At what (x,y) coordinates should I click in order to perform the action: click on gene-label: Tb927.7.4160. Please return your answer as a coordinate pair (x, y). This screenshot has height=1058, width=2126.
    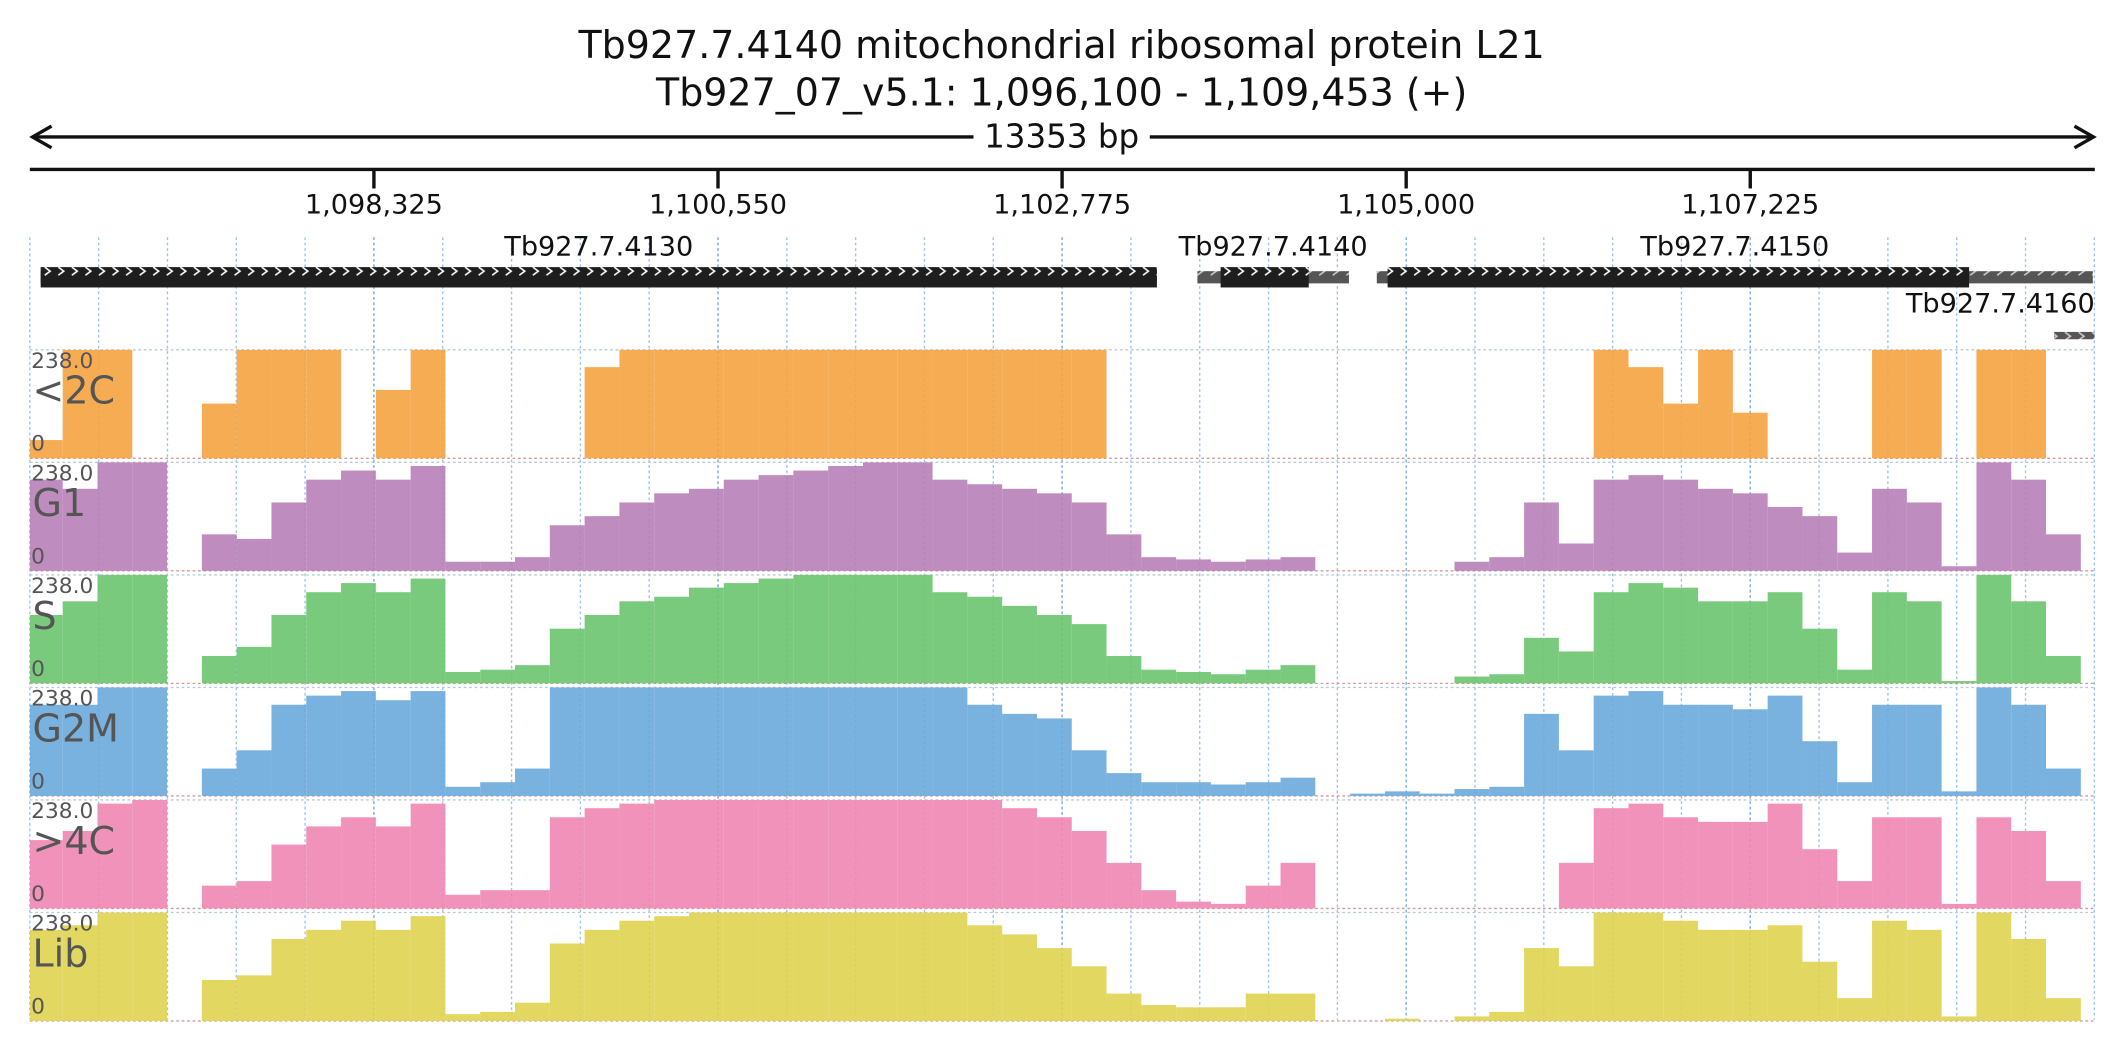
    Looking at the image, I should click on (2000, 304).